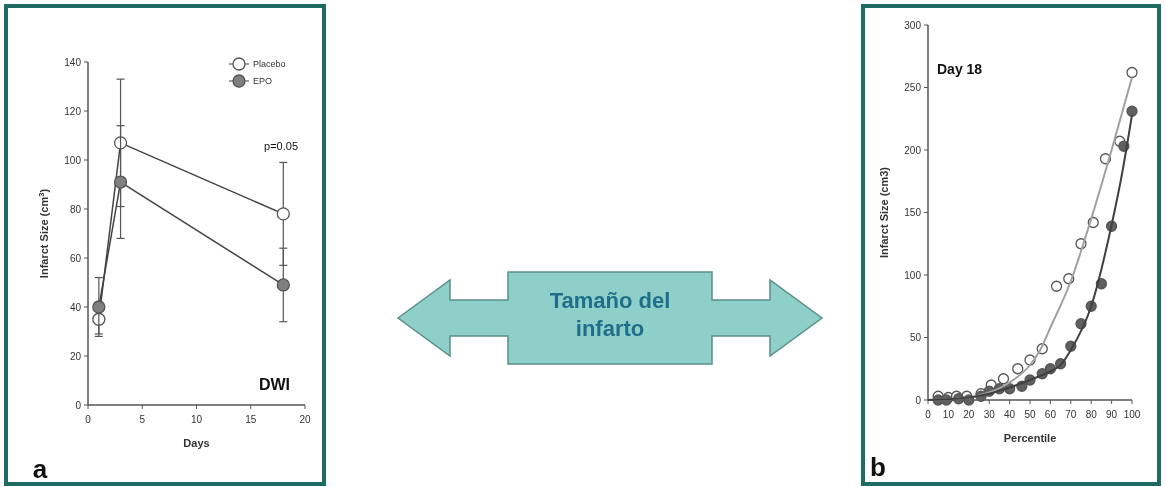  What do you see at coordinates (884, 212) in the screenshot?
I see `y-axis-title: Infarct Size (cm3)` at bounding box center [884, 212].